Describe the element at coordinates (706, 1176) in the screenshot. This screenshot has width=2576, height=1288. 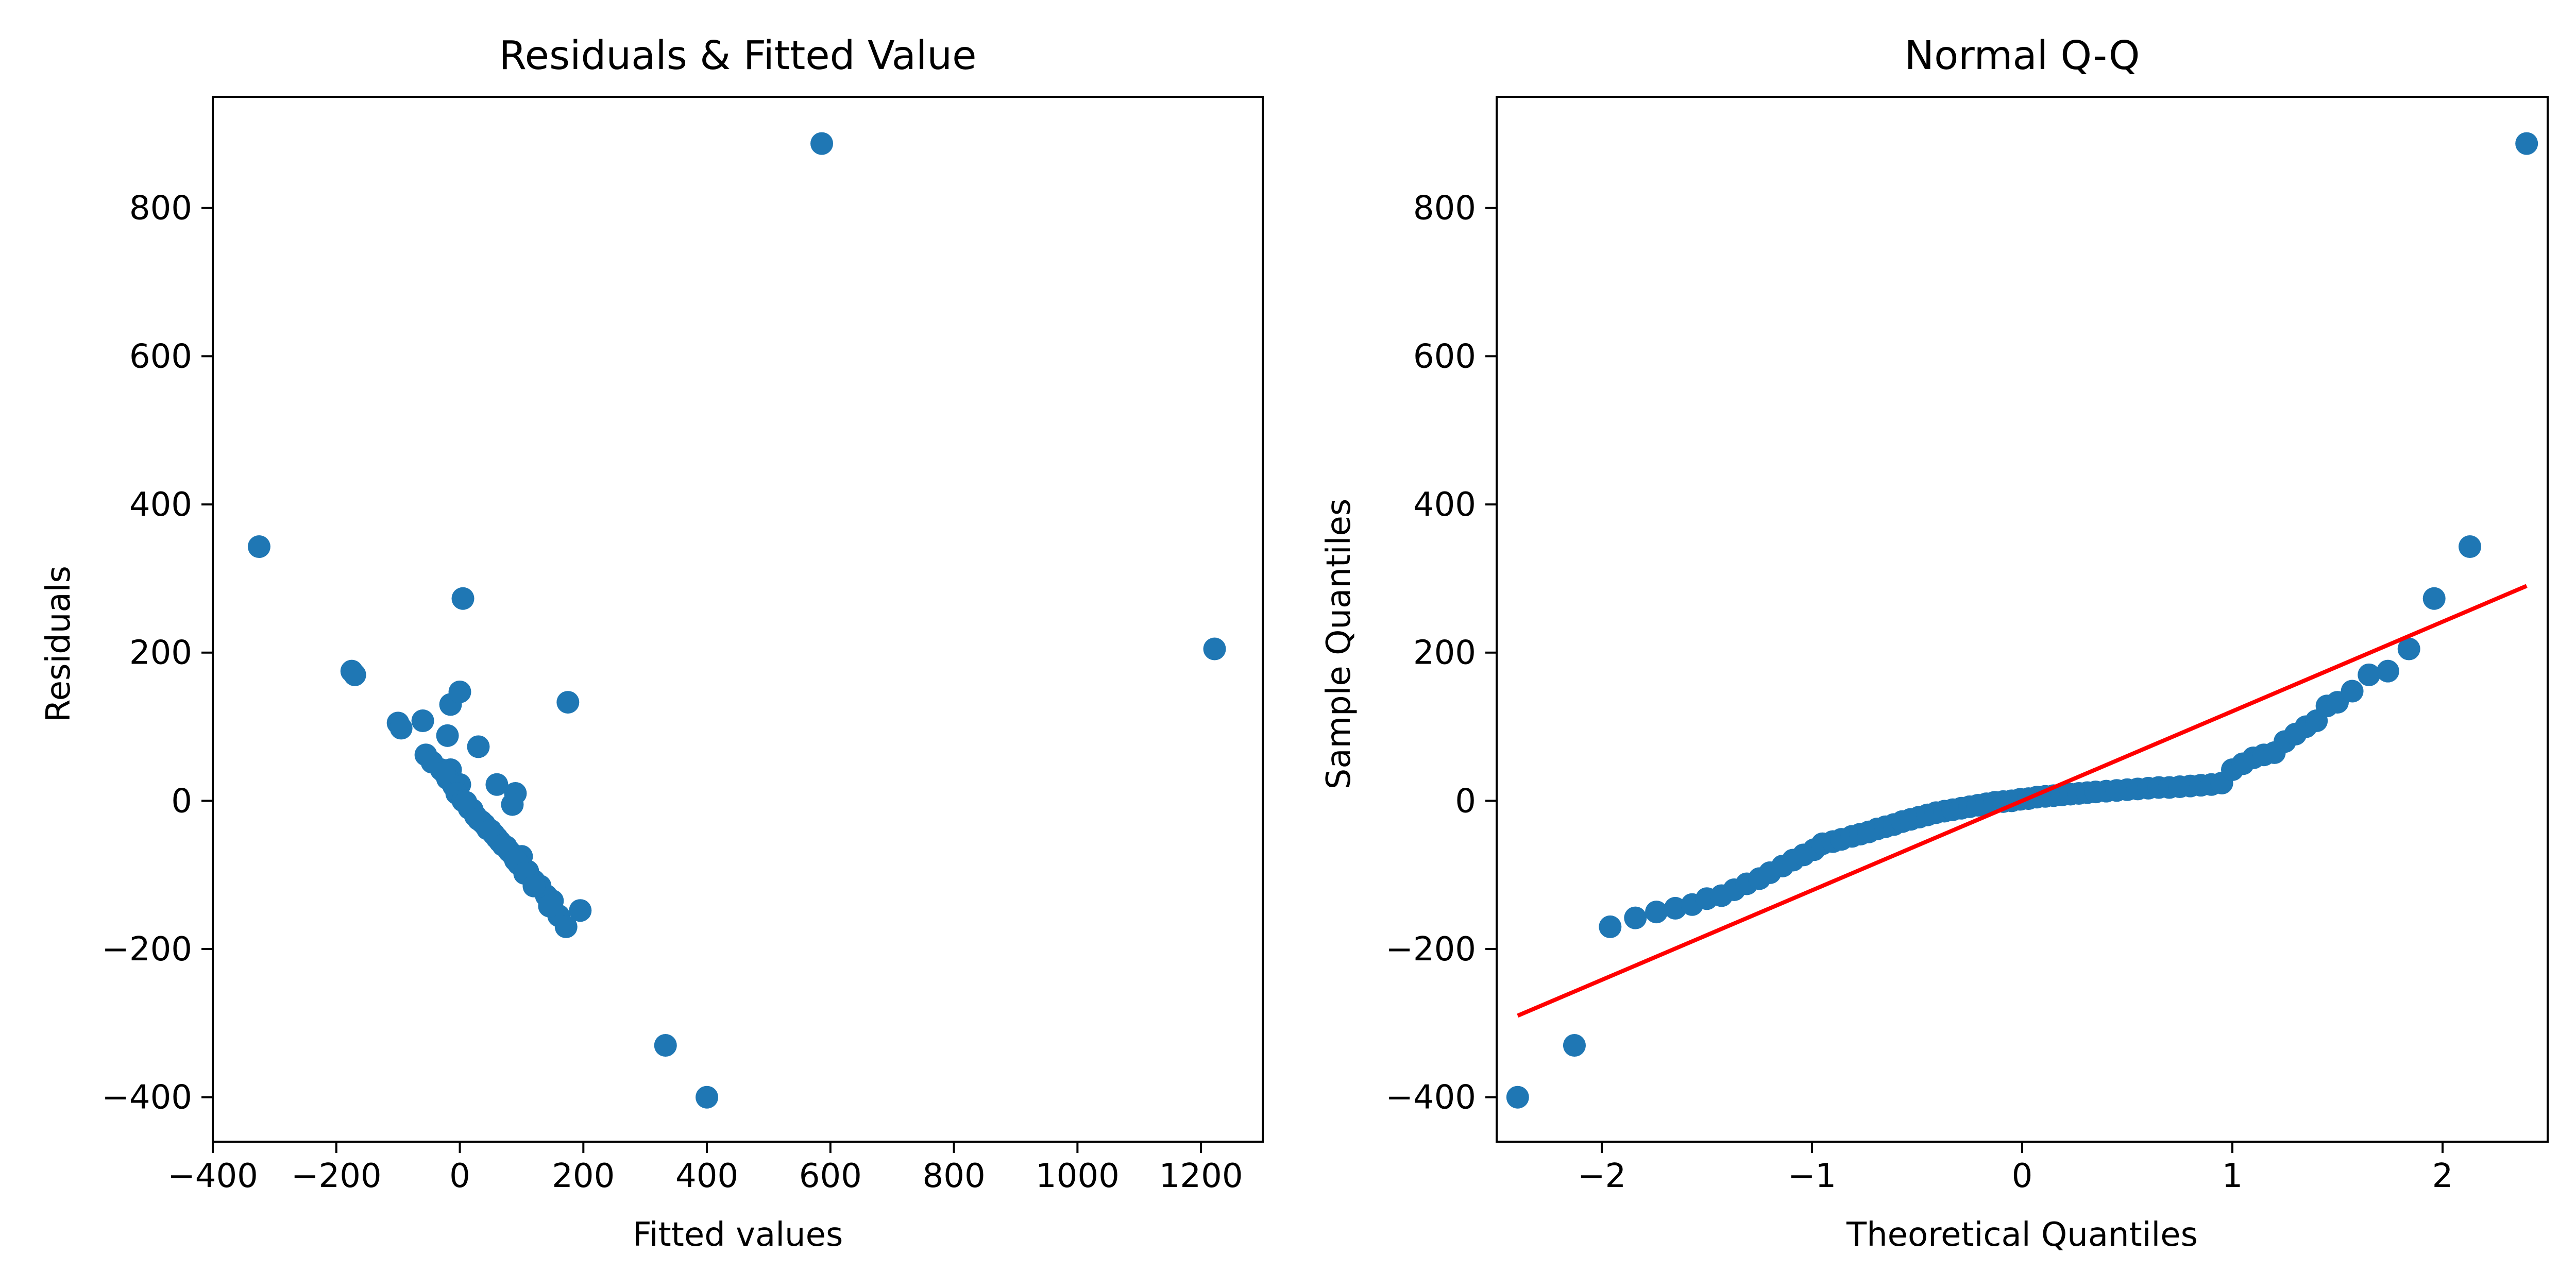
I see `x-tick-label: 400` at that location.